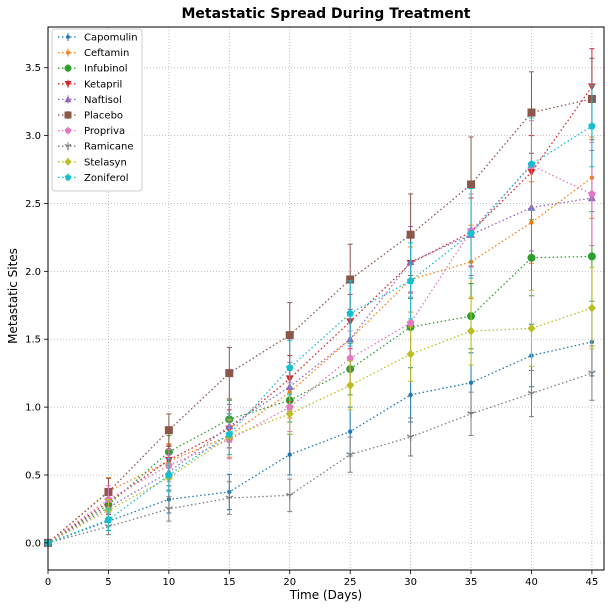 The width and height of the screenshot is (615, 609). I want to click on legend-item-zoniferol: Zoniferol, so click(93, 178).